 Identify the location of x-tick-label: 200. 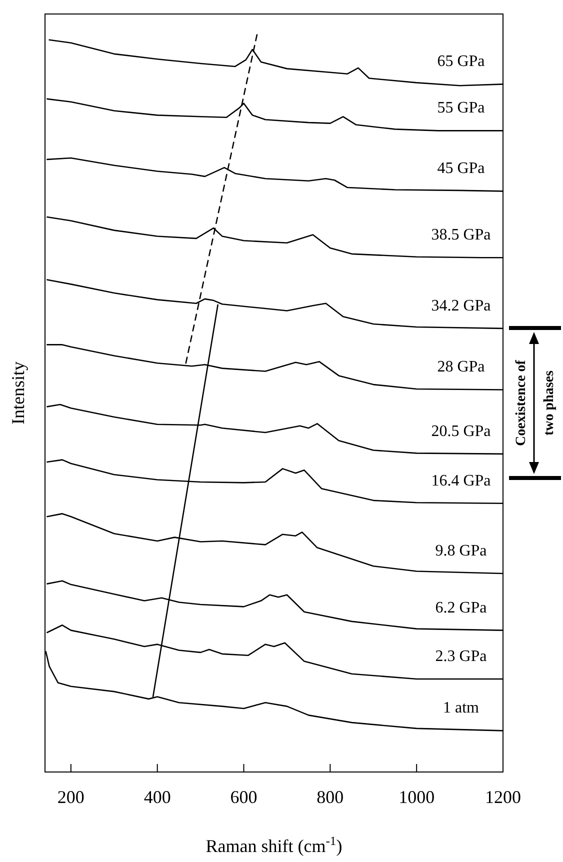
(70, 797).